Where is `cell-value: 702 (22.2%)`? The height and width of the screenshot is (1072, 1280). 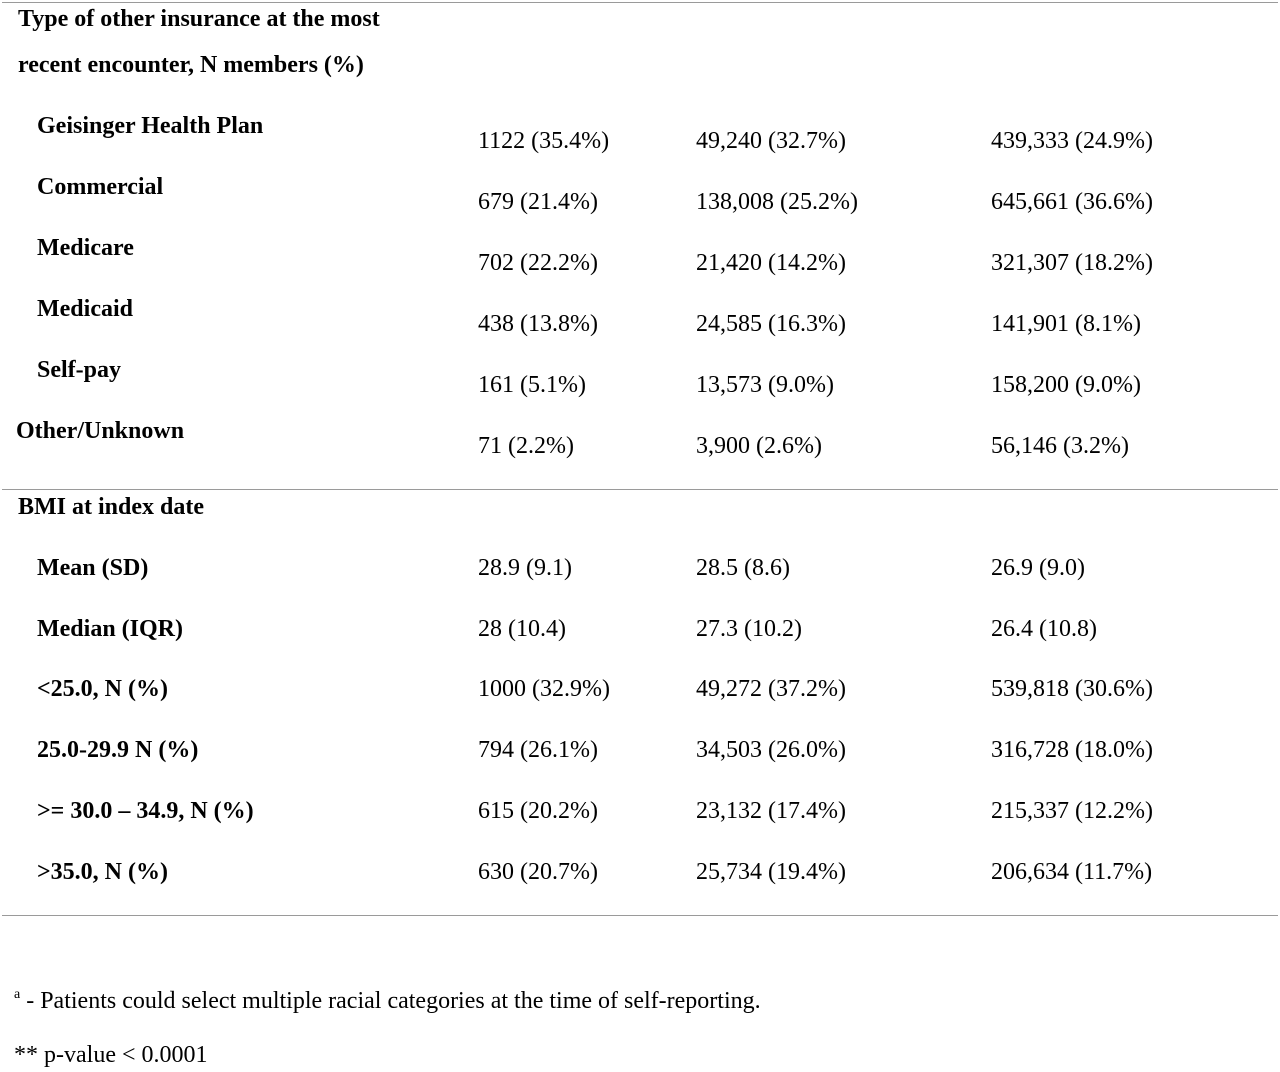
cell-value: 702 (22.2%) is located at coordinates (538, 263).